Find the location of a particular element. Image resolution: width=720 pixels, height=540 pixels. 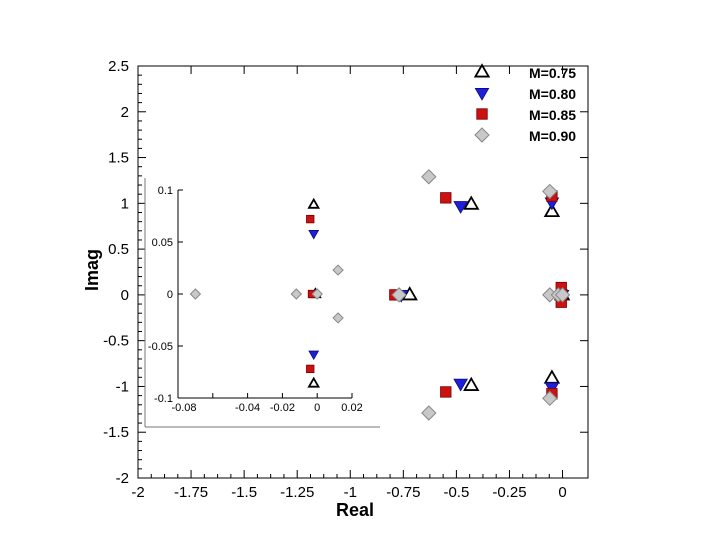

inset-y-tick-label: -0.05 is located at coordinates (160, 347).